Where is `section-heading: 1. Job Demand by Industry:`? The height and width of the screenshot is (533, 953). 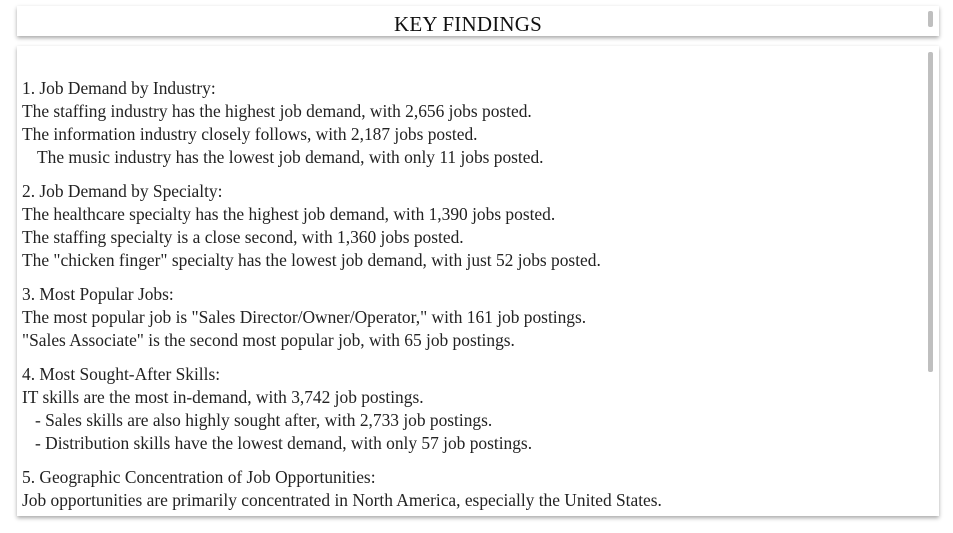
section-heading: 1. Job Demand by Industry: is located at coordinates (119, 88).